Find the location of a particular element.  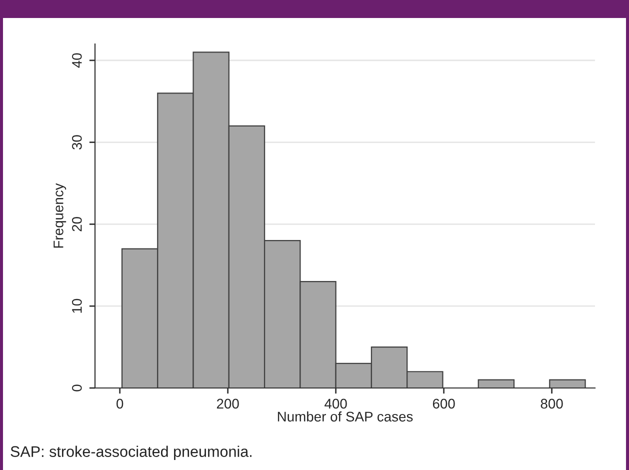

y-tick-label: 10 is located at coordinates (77, 305).